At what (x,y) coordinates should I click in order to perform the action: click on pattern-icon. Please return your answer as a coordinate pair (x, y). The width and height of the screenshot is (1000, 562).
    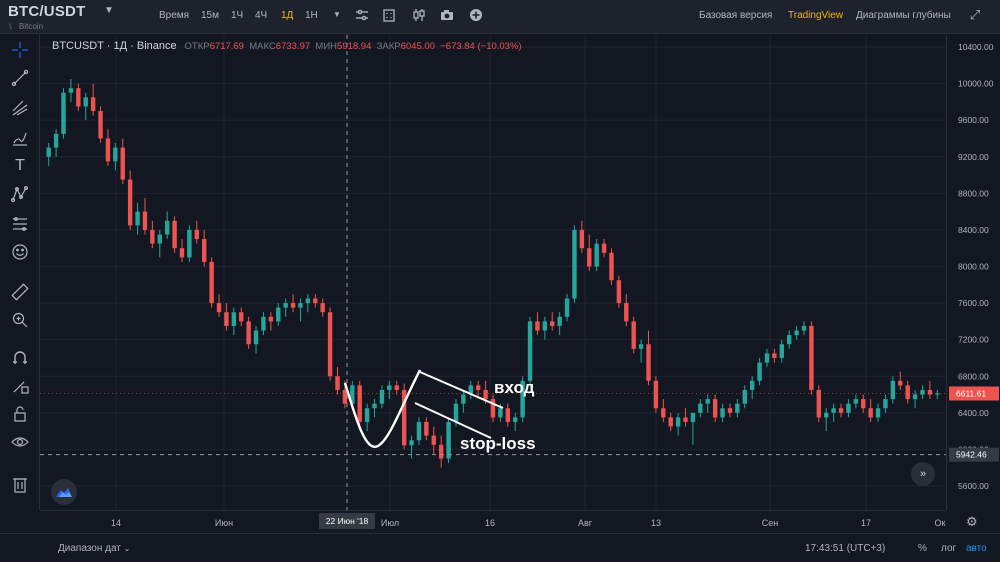
    Looking at the image, I should click on (20, 194).